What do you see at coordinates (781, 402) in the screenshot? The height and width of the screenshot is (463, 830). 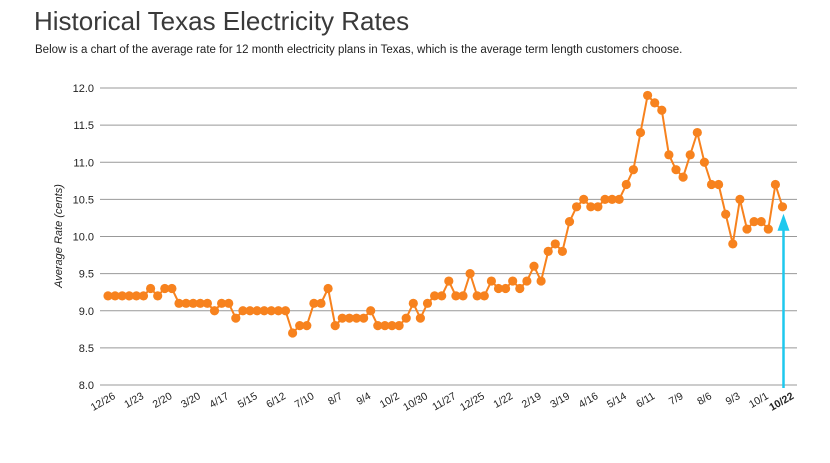 I see `x-tick-label-last: 10/22` at bounding box center [781, 402].